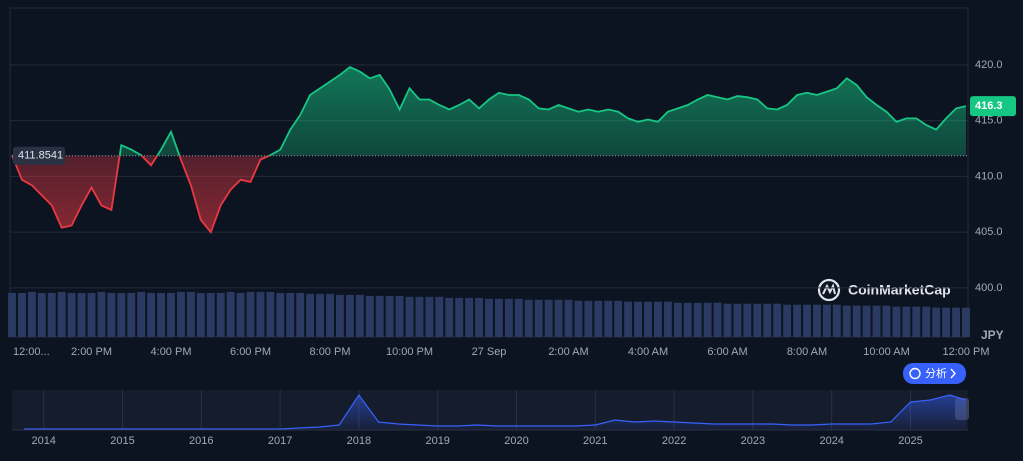 The image size is (1023, 461). I want to click on brand: CoinMarketCap, so click(884, 290).